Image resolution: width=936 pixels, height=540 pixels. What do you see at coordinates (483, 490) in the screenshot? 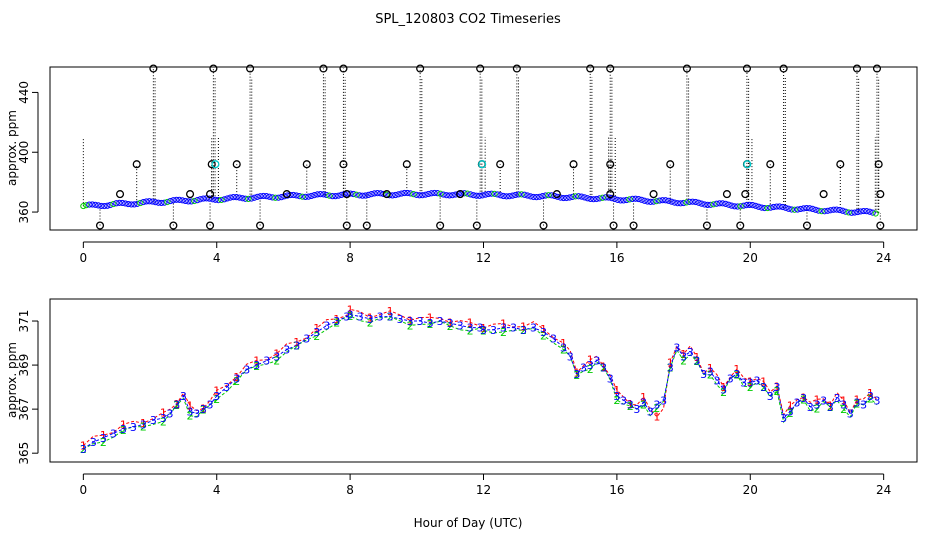
I see `x-tick-label: 12` at bounding box center [483, 490].